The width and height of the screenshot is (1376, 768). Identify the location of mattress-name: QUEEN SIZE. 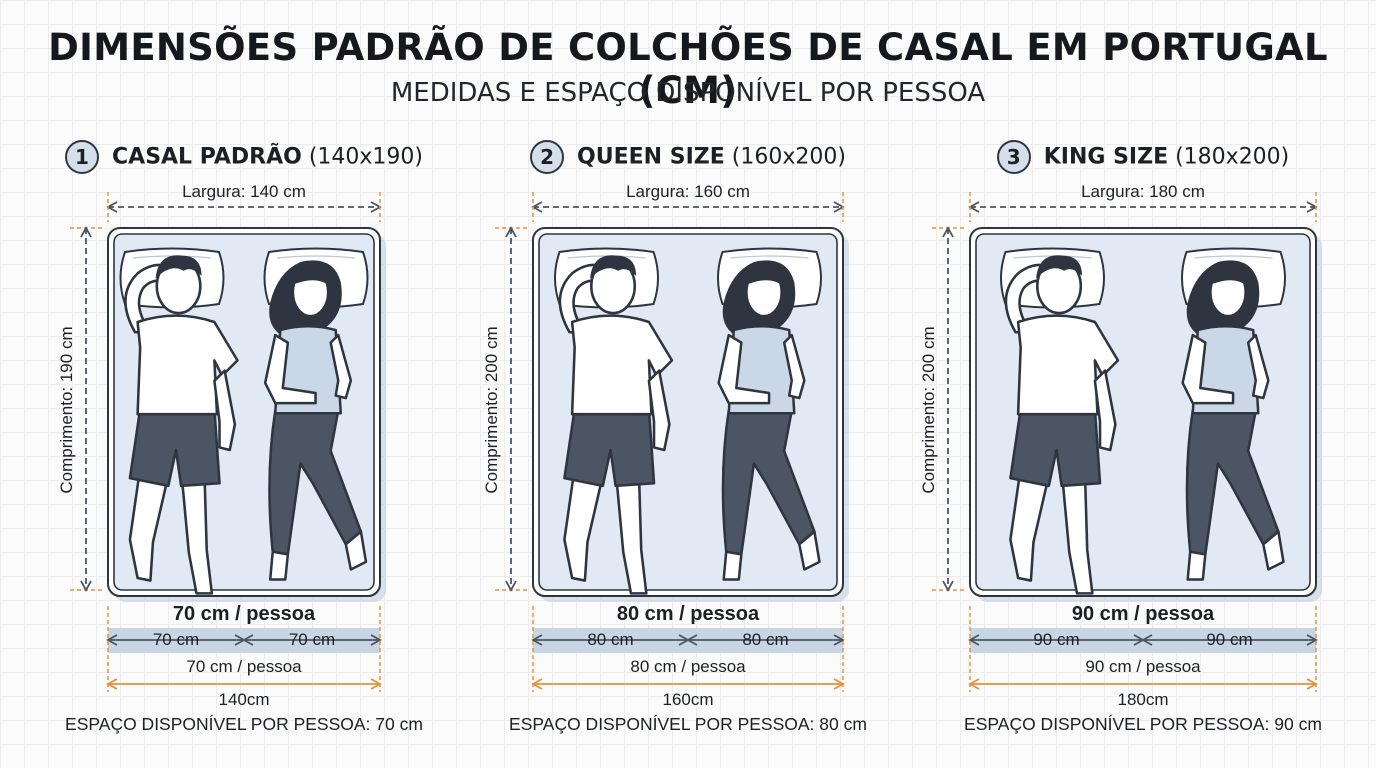
(651, 157).